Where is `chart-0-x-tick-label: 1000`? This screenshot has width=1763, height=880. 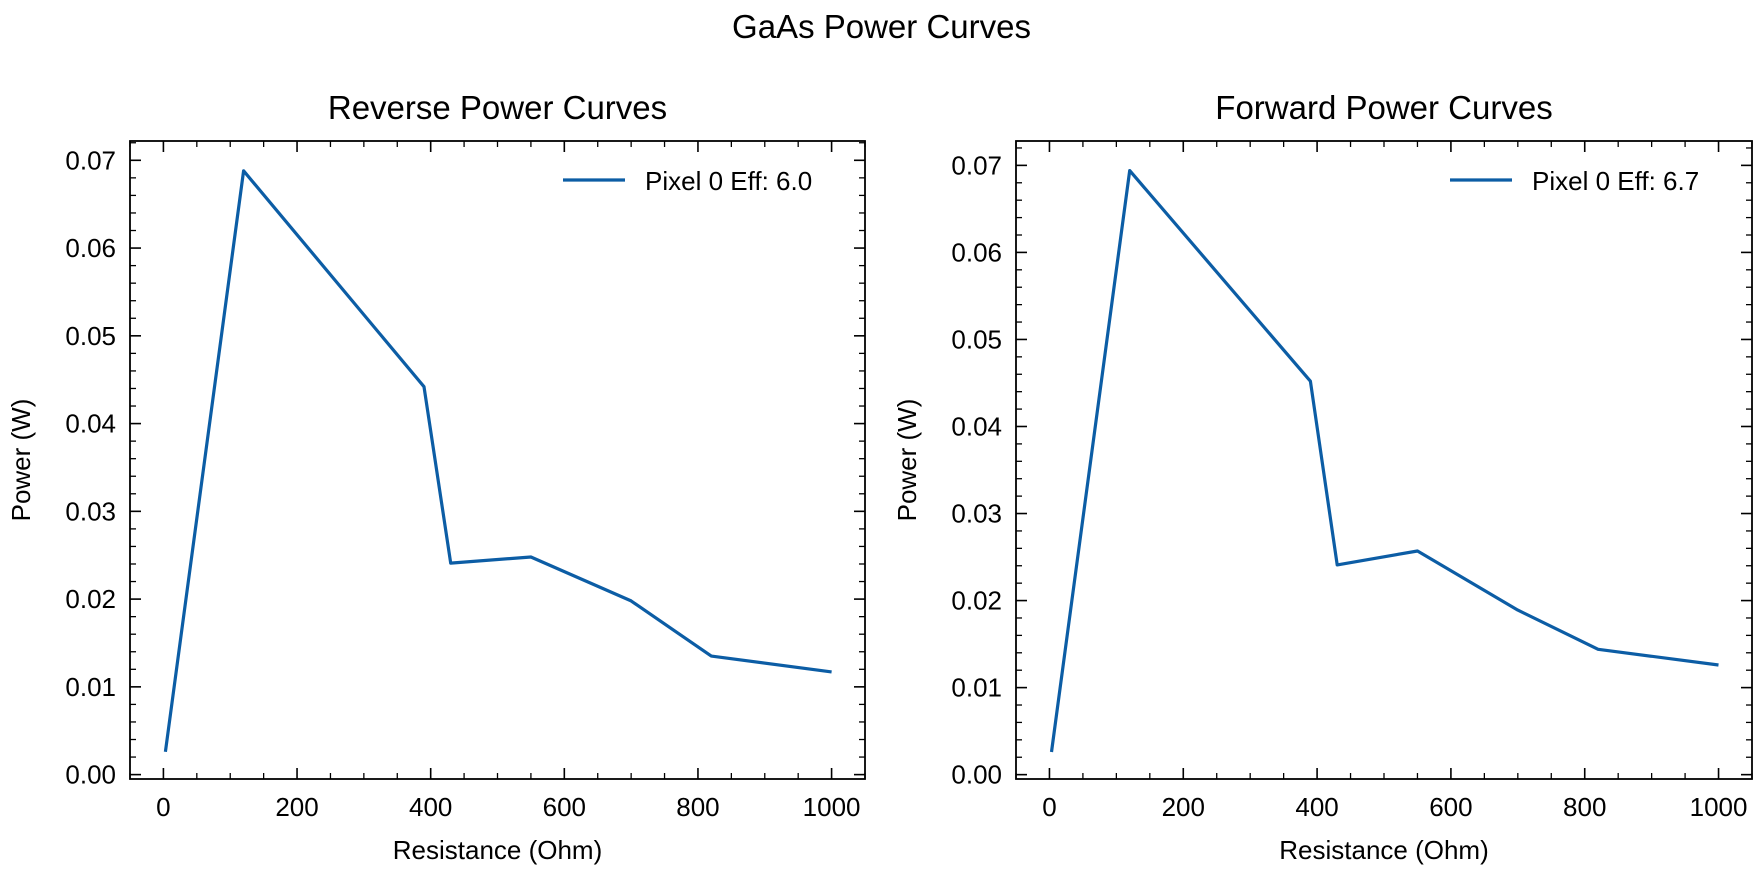 chart-0-x-tick-label: 1000 is located at coordinates (832, 807).